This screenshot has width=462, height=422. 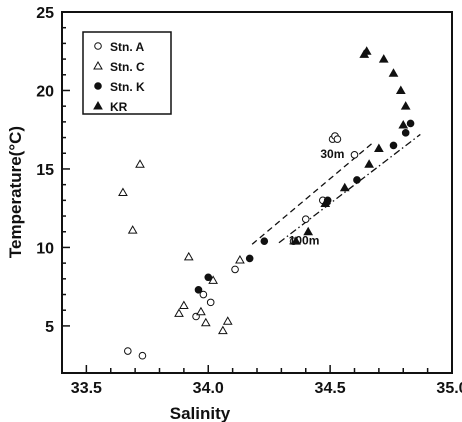 I want to click on y-tick-label: 25, so click(x=45, y=13).